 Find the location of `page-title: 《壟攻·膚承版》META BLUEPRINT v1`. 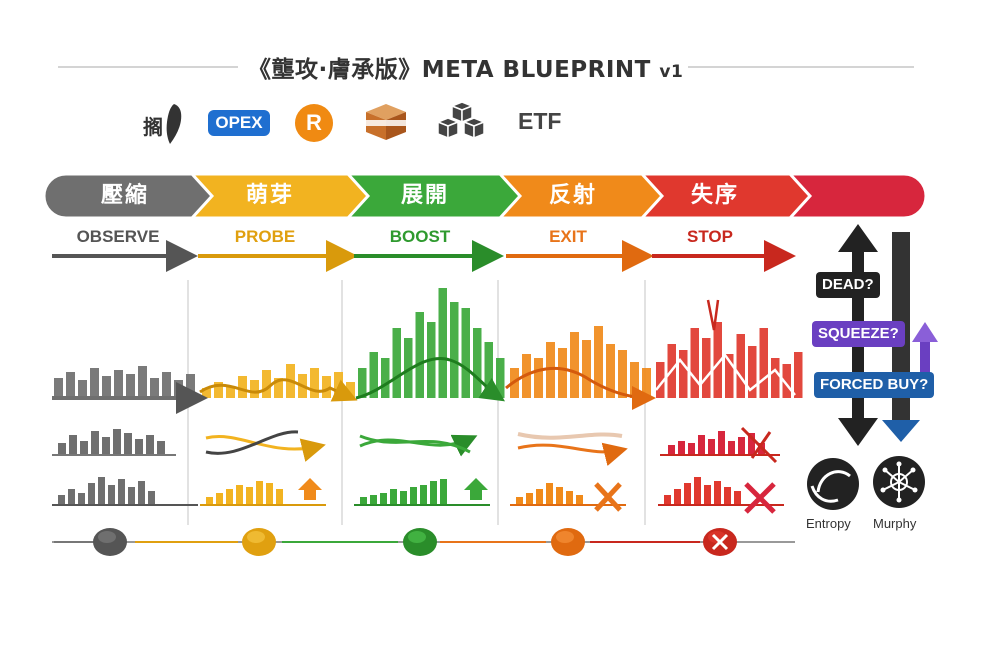

page-title: 《壟攻·膚承版》META BLUEPRINT v1 is located at coordinates (465, 67).